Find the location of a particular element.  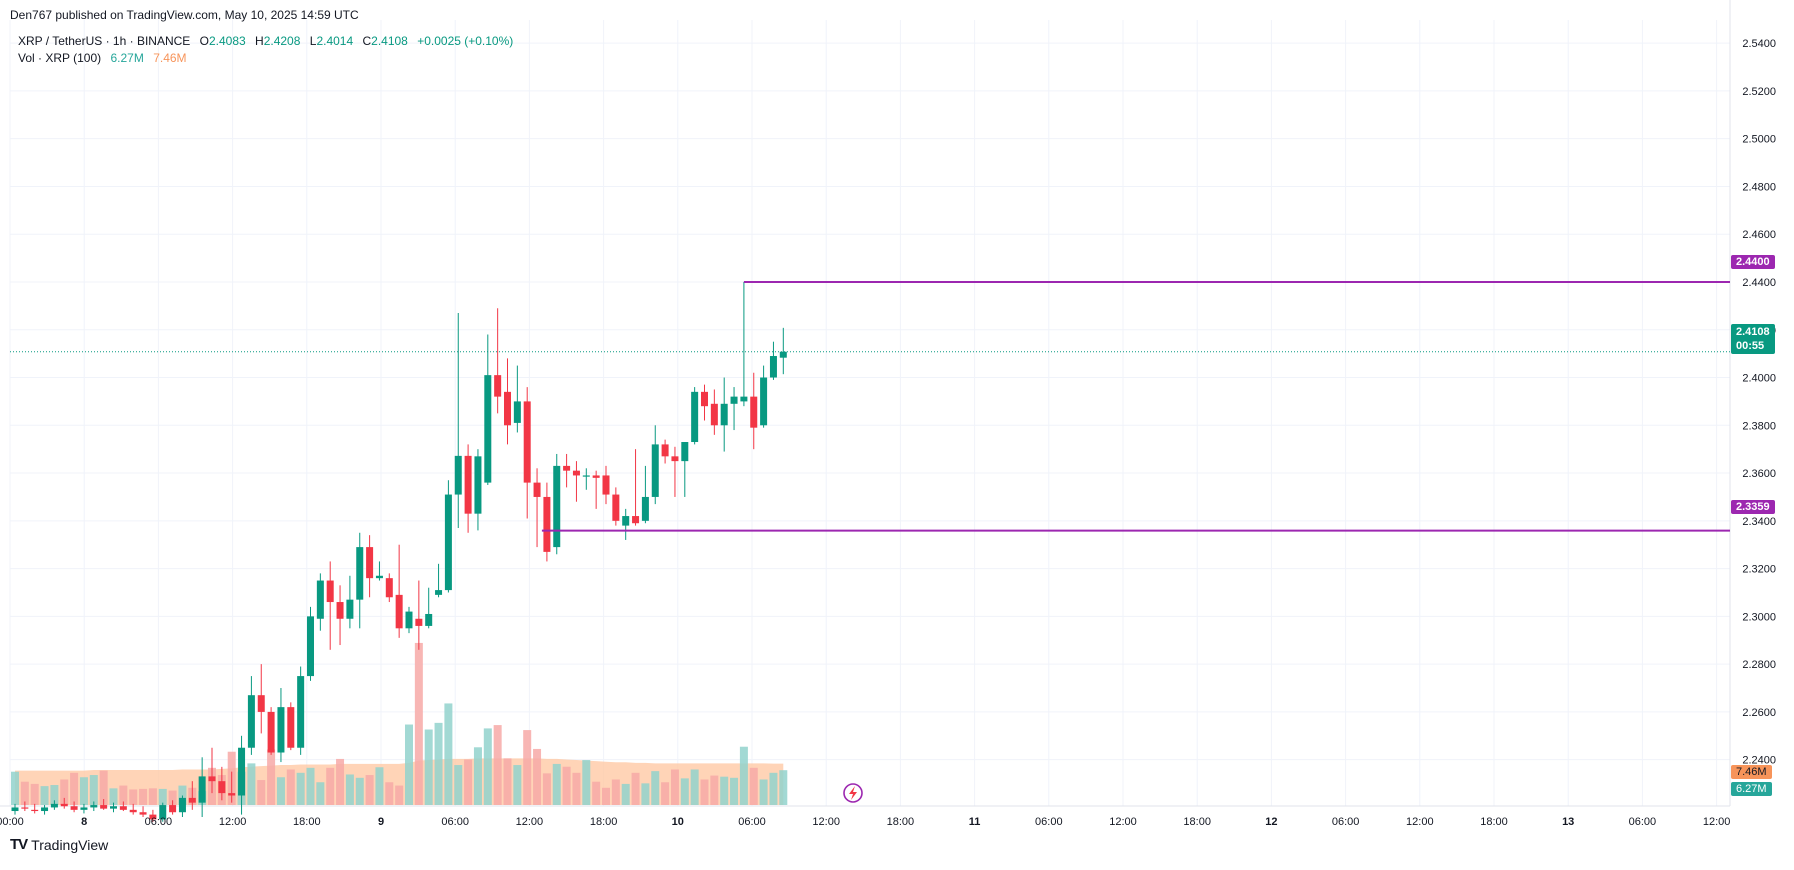

volume-legend: Vol · XRP (100) 6.27M 7.46M is located at coordinates (102, 58).